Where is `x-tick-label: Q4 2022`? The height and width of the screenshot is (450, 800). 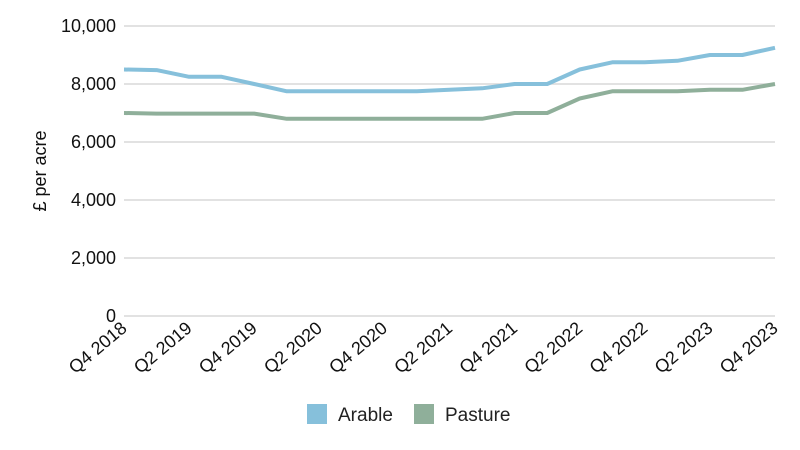 x-tick-label: Q4 2022 is located at coordinates (619, 348).